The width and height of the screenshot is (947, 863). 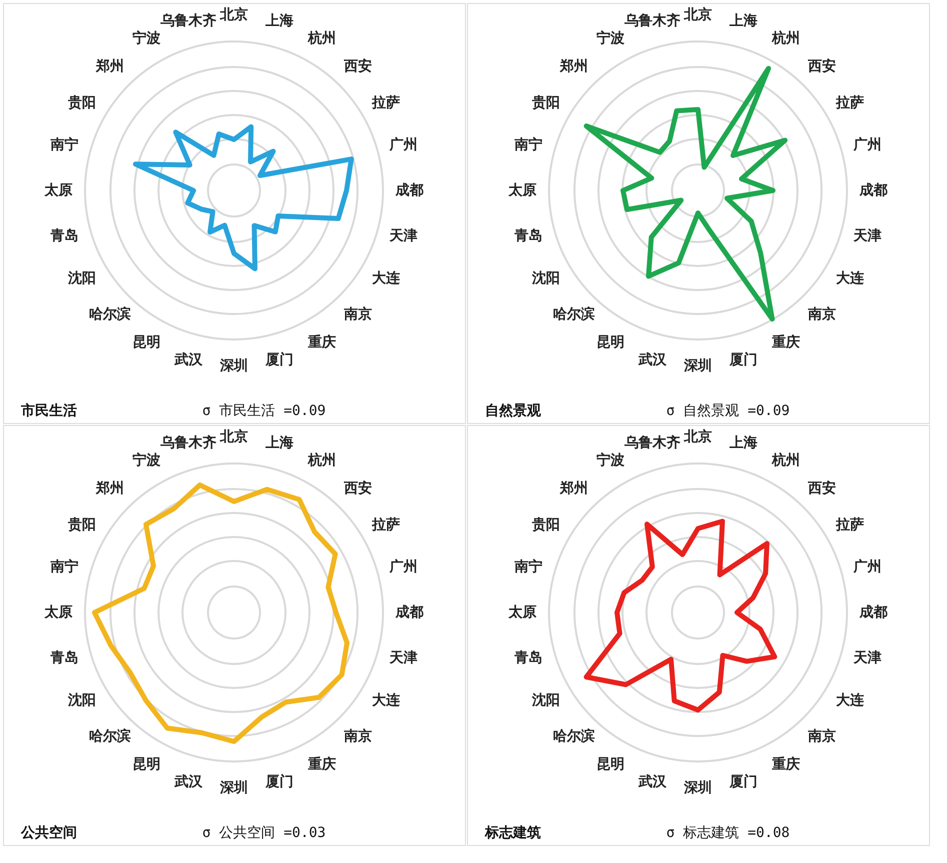 What do you see at coordinates (48, 410) in the screenshot?
I see `text: 市民生活` at bounding box center [48, 410].